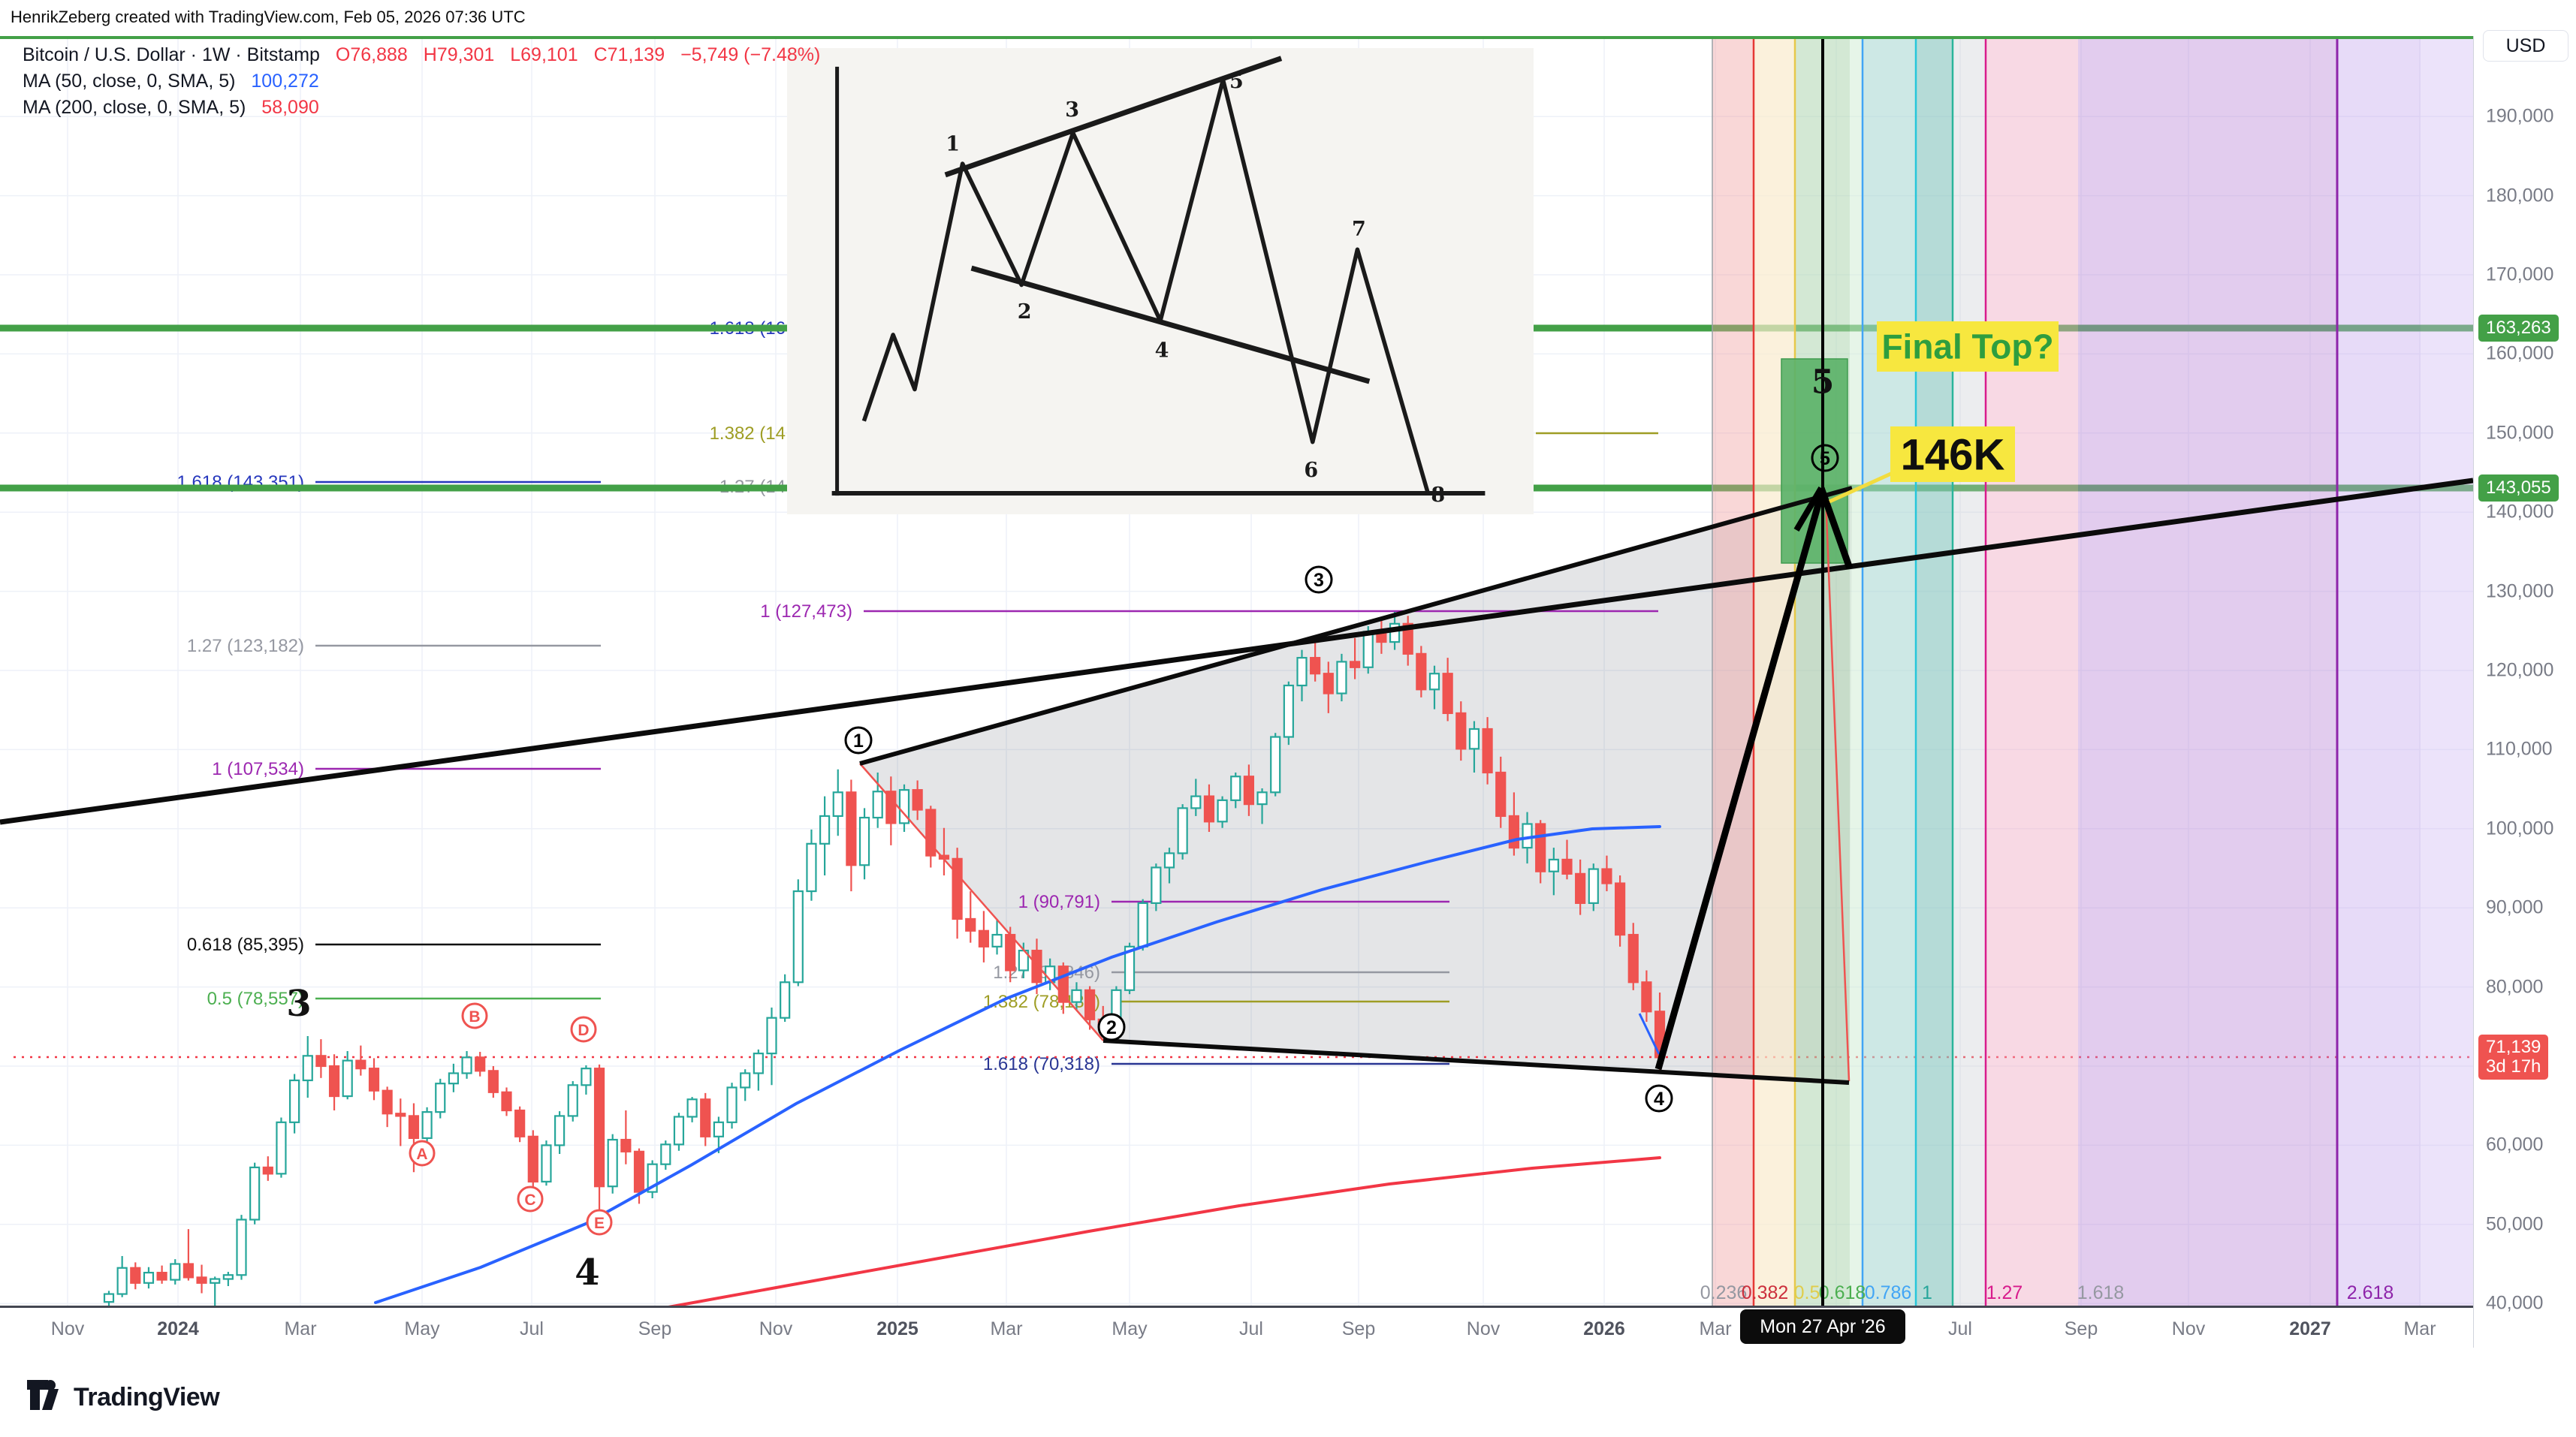  I want to click on inset-wave-number: 8, so click(1438, 495).